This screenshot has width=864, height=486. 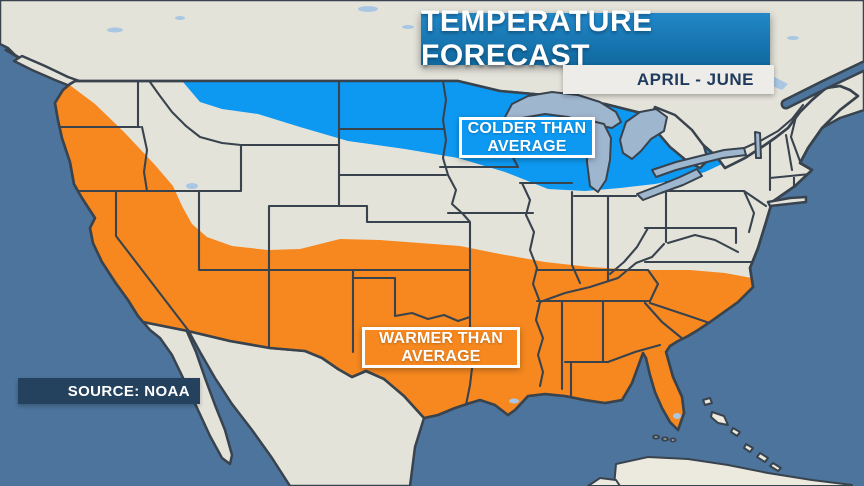 I want to click on lake-erie, so click(x=669, y=184).